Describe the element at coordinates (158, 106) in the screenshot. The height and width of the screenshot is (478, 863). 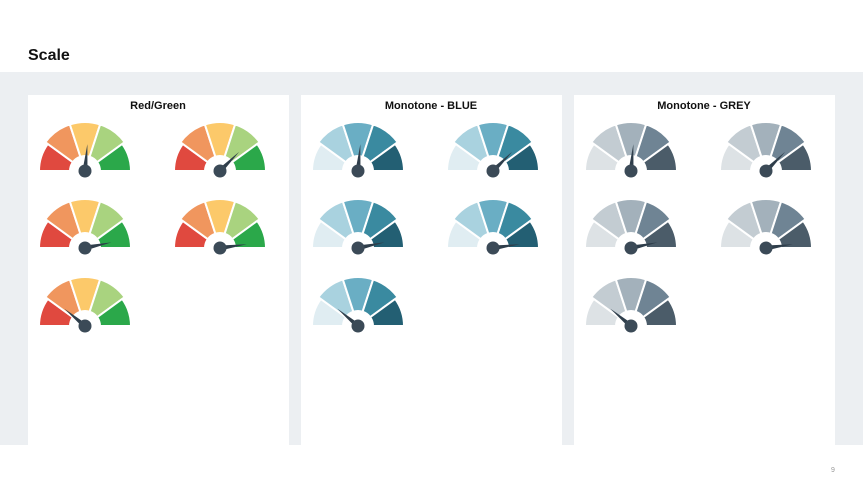
I see `panel-title: Red/Green` at that location.